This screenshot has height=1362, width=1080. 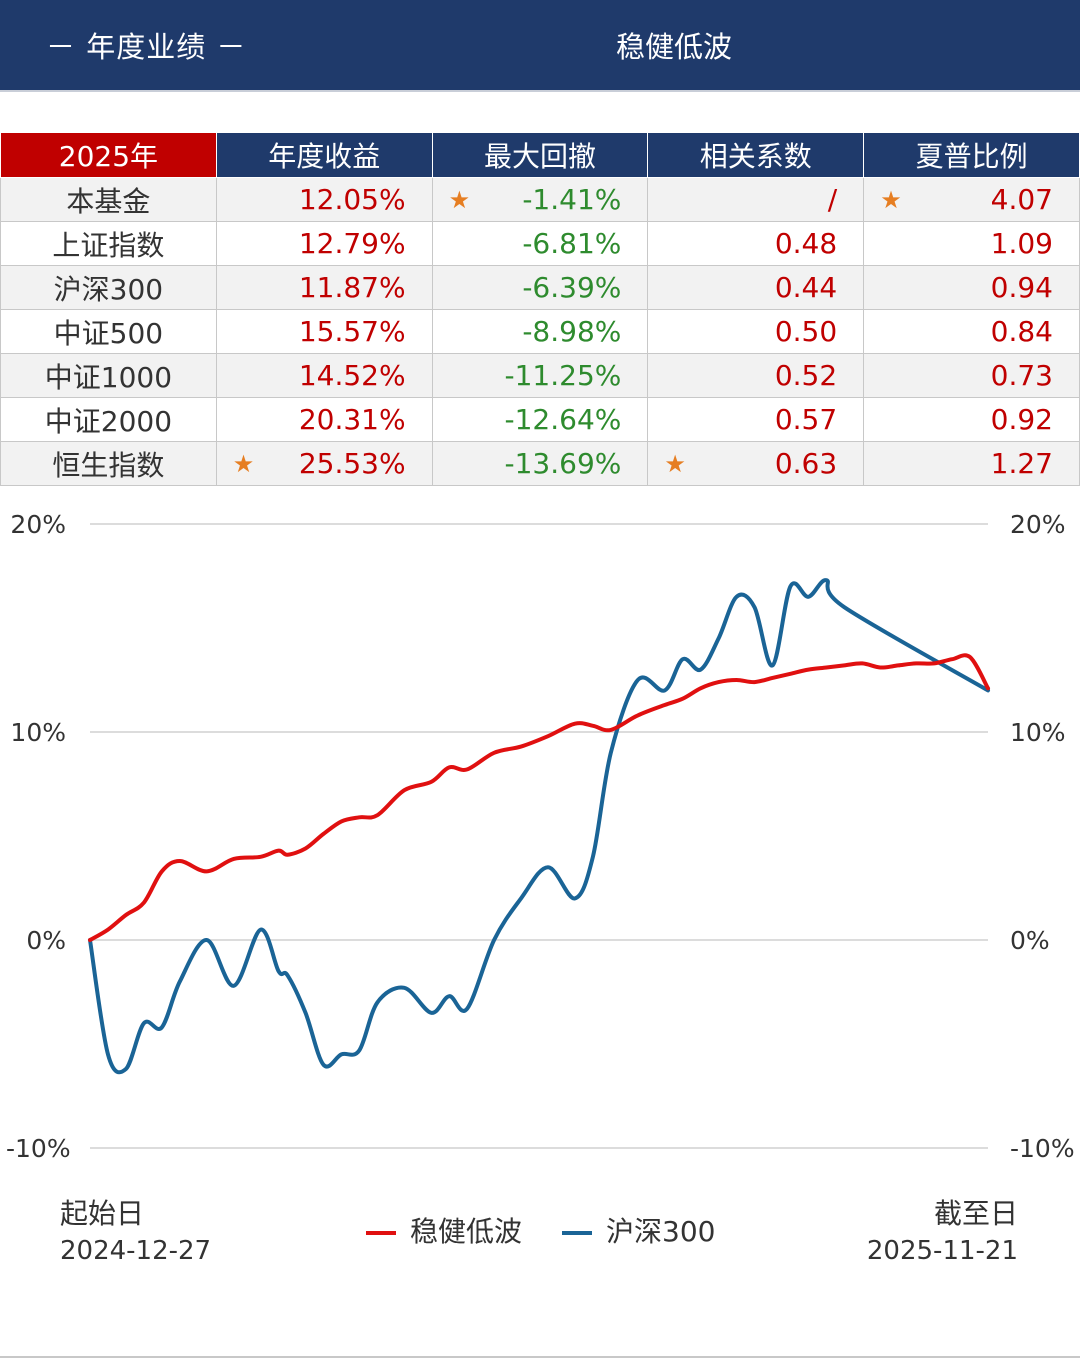 I want to click on end-date: 2025-11-21, so click(x=942, y=1251).